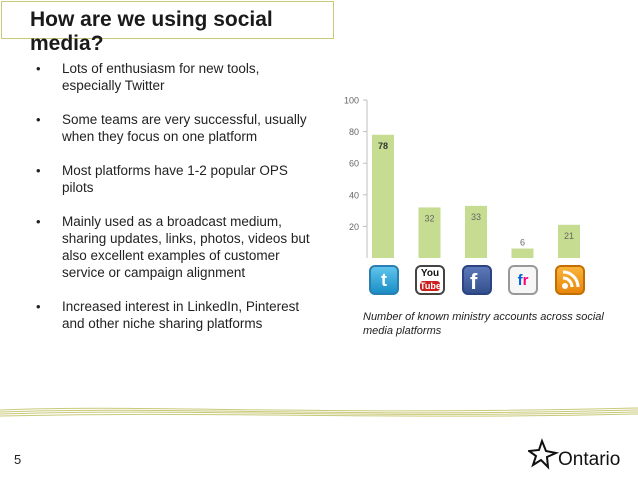 The width and height of the screenshot is (638, 478). Describe the element at coordinates (570, 280) in the screenshot. I see `rss-icon` at that location.